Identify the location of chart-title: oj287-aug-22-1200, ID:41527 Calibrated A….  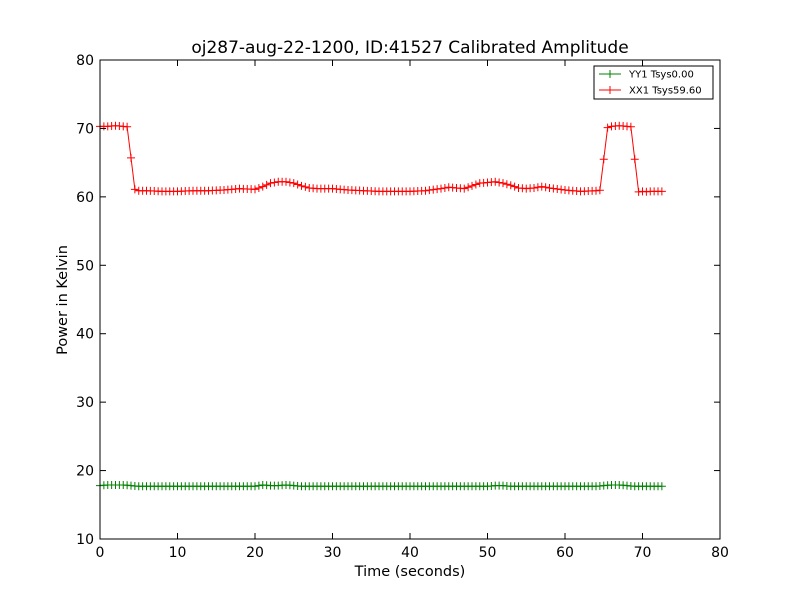
(409, 48).